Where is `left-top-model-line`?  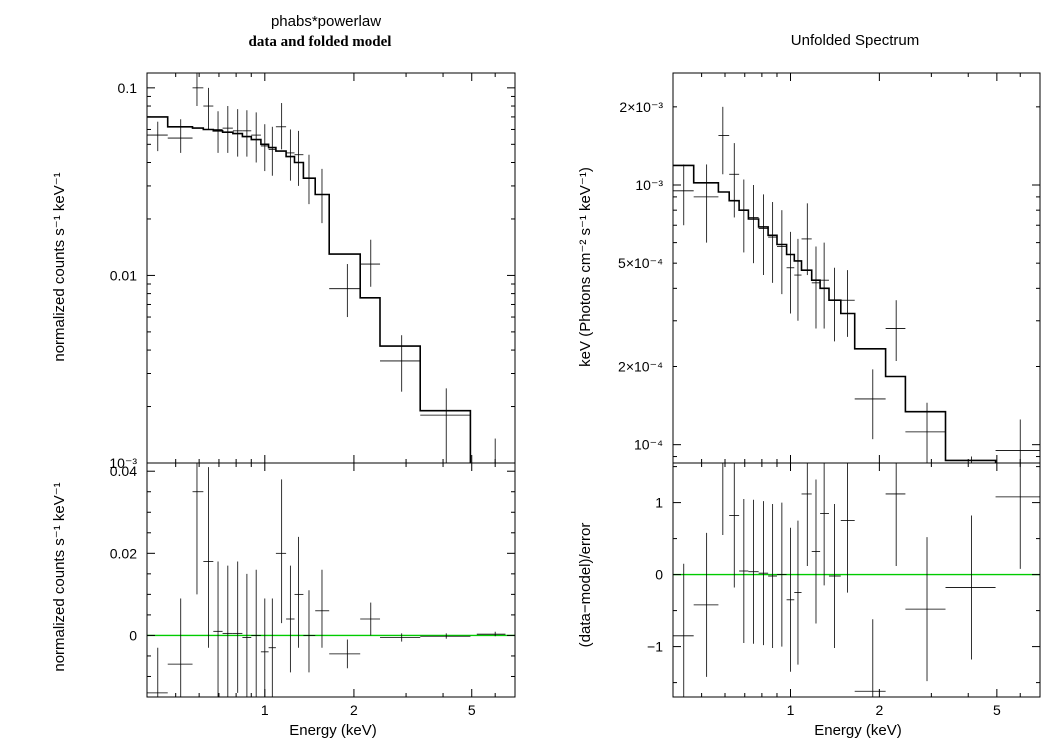 left-top-model-line is located at coordinates (309, 289).